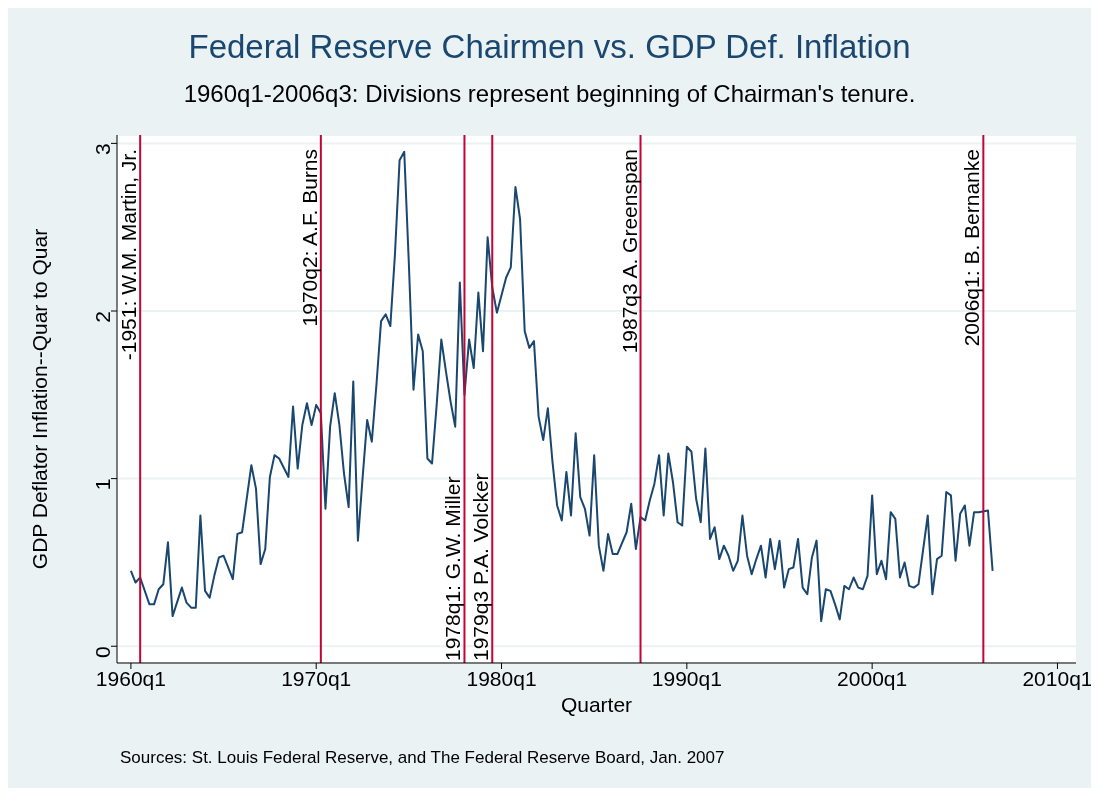  I want to click on y-tick-label: 1, so click(103, 484).